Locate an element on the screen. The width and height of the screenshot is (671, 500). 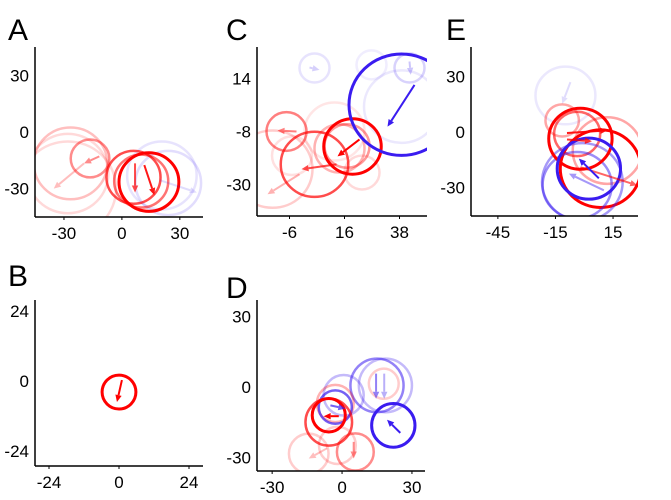
panel-a-plot-area is located at coordinates (119, 171).